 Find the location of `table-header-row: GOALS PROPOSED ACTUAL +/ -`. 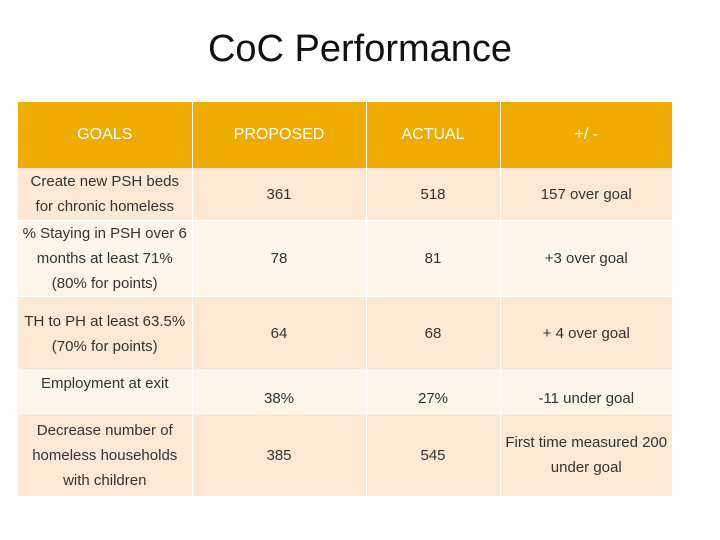

table-header-row: GOALS PROPOSED ACTUAL +/ - is located at coordinates (345, 135).